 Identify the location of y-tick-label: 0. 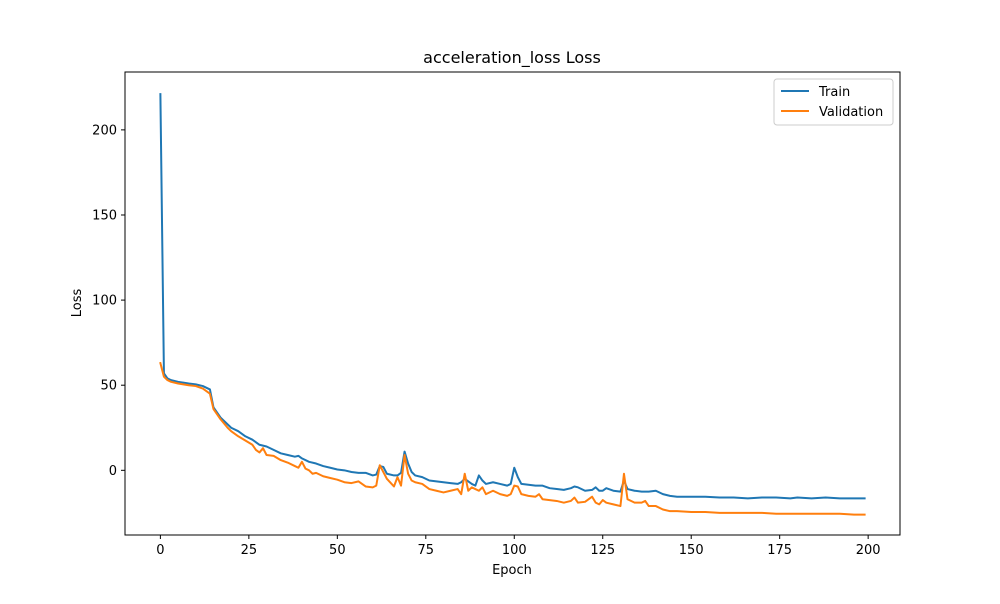
(113, 471).